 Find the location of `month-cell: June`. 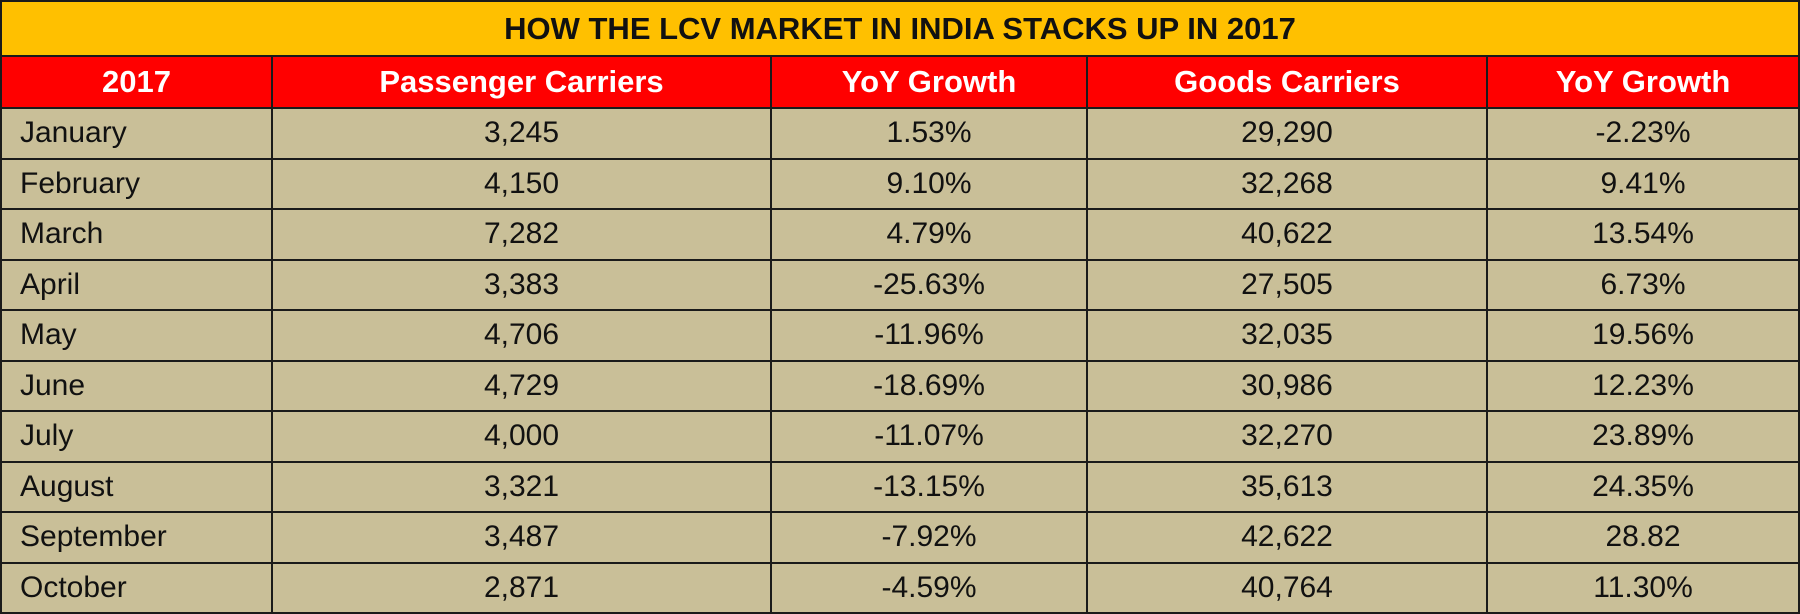

month-cell: June is located at coordinates (137, 385).